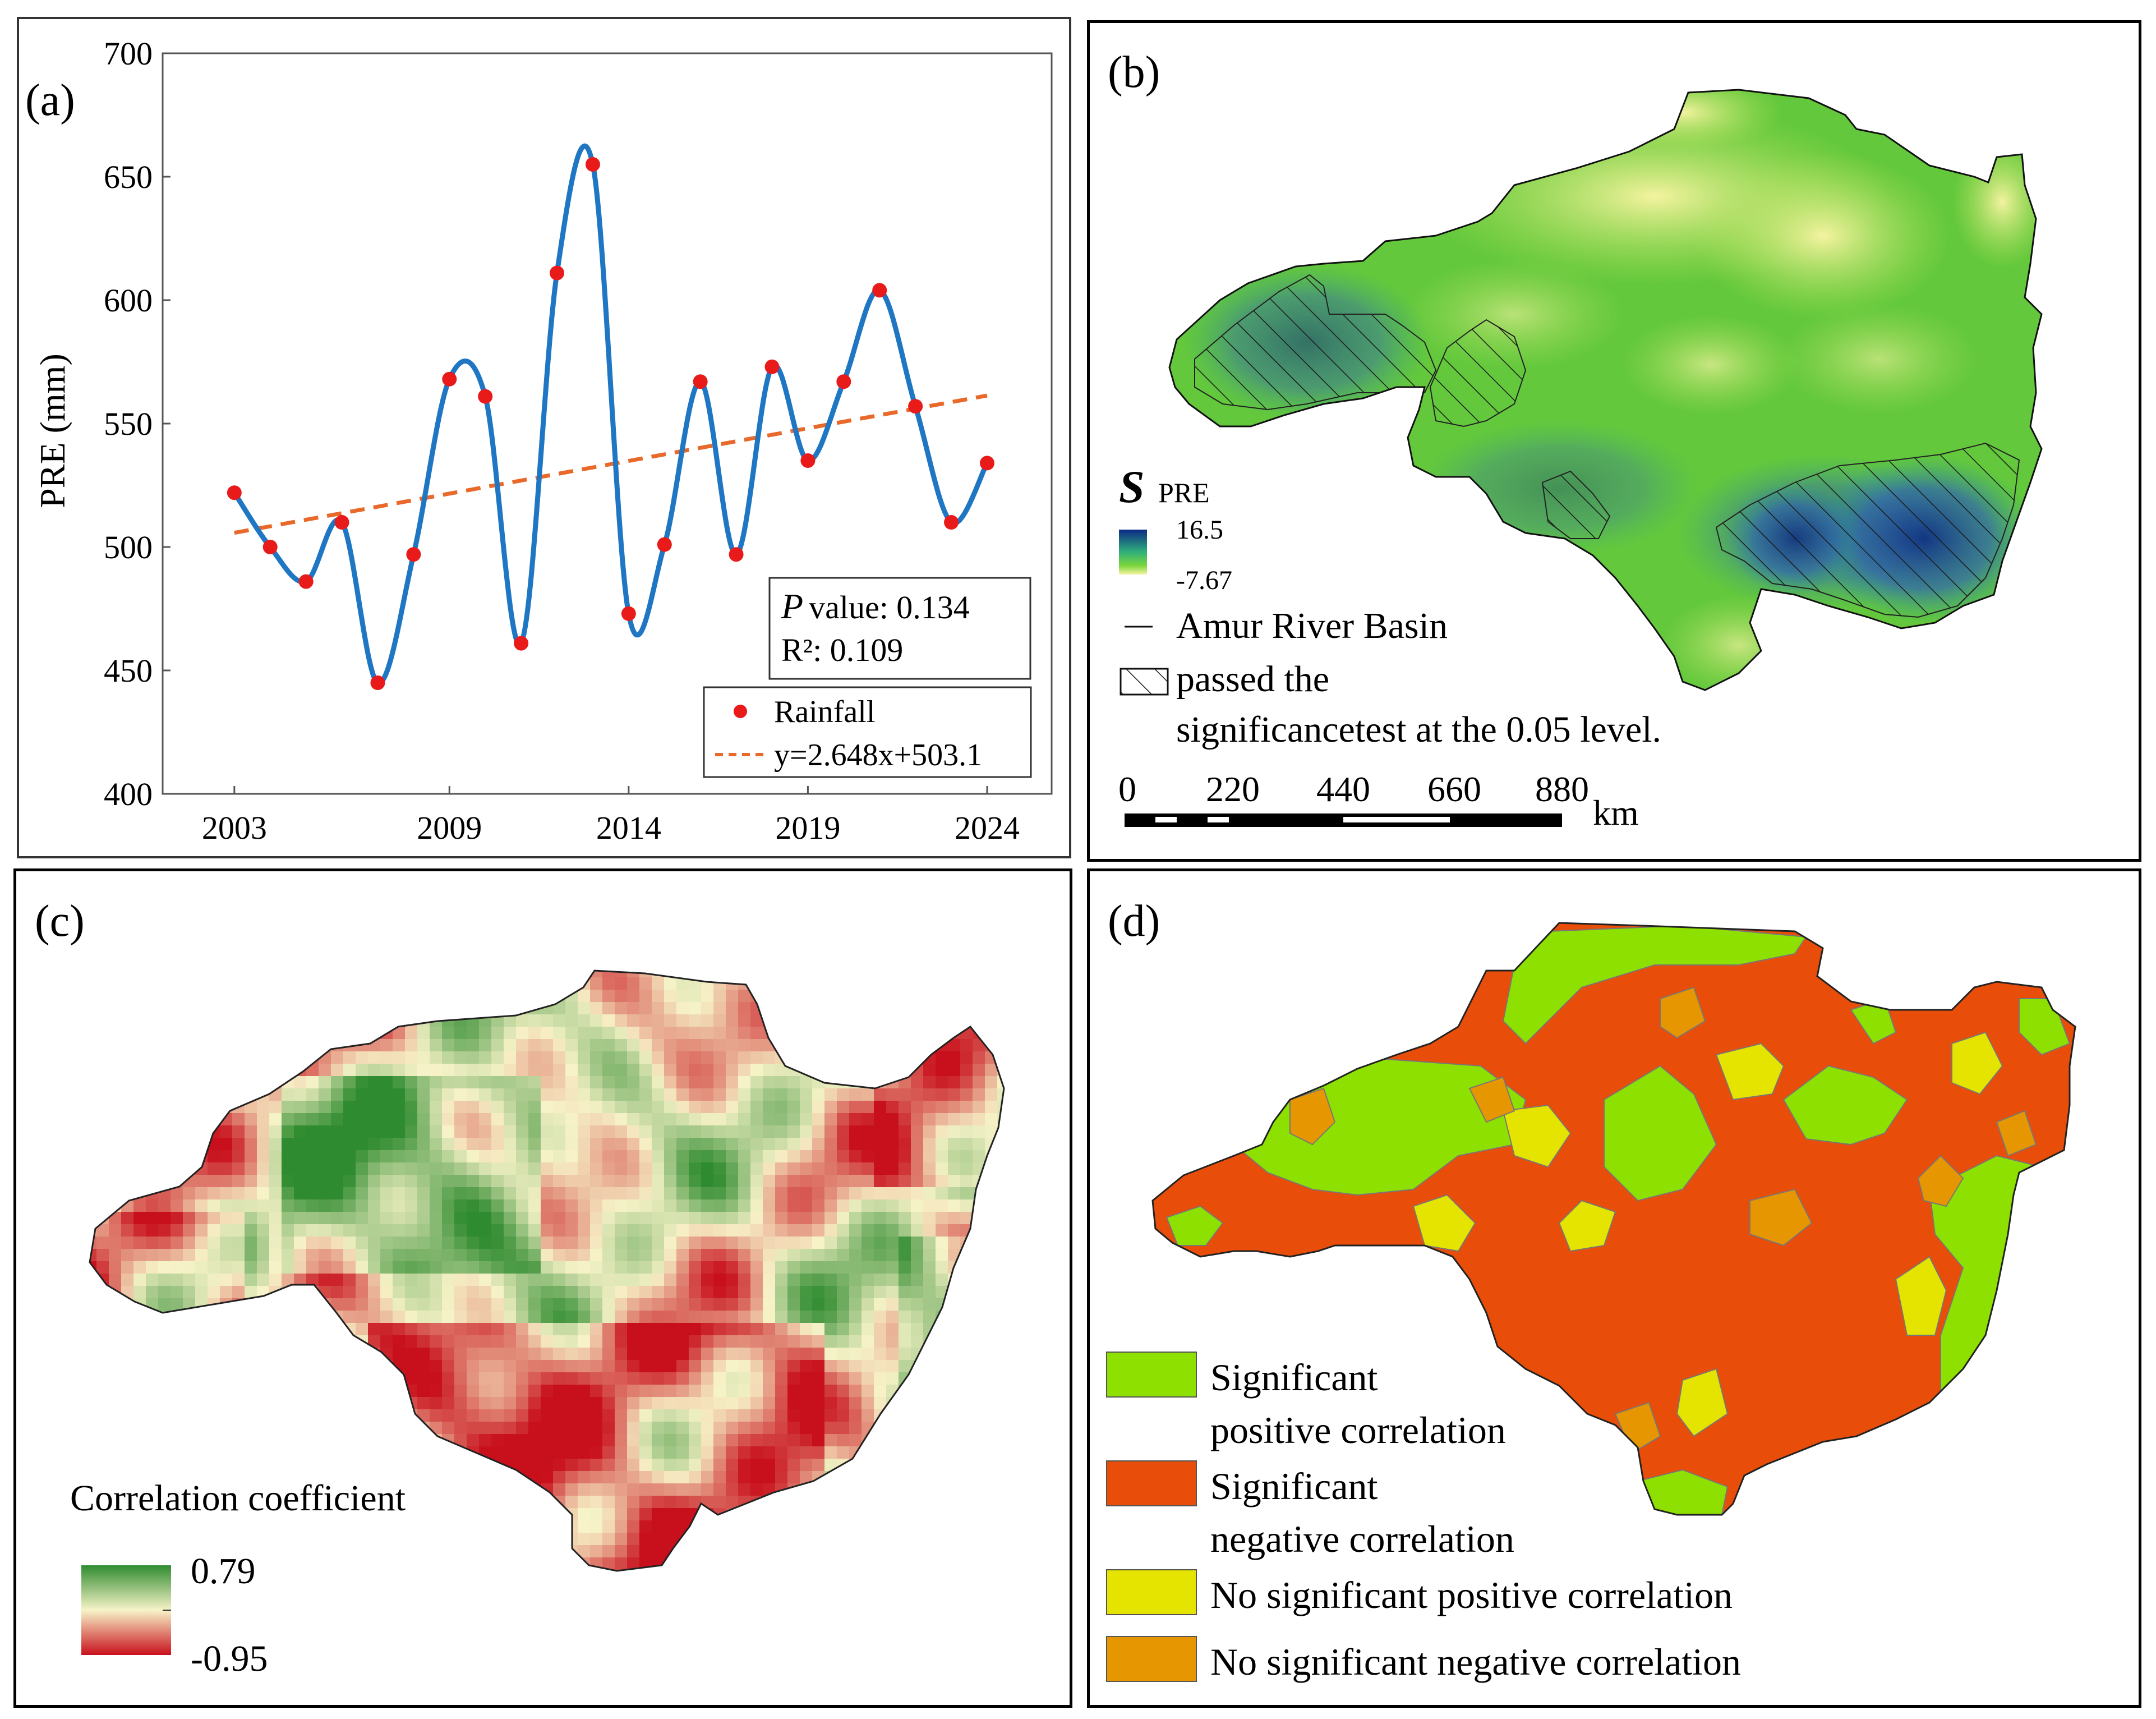 The height and width of the screenshot is (1719, 2156). I want to click on hatch-legend-label-2: significancetest at the 0.05 level., so click(1418, 729).